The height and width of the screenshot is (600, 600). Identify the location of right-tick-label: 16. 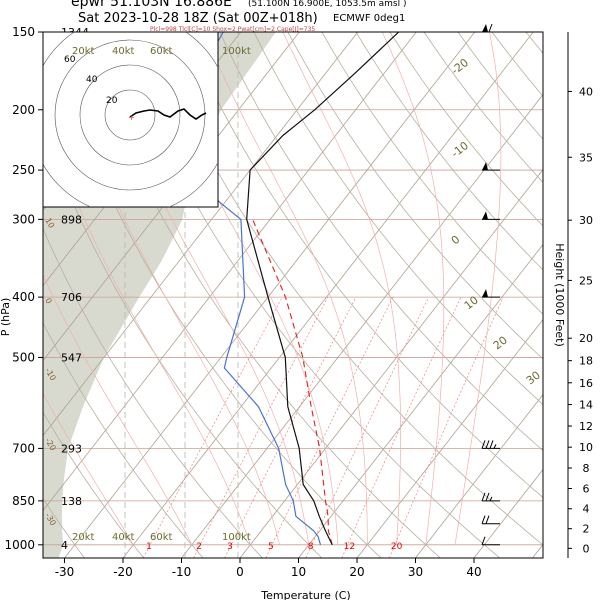
(586, 383).